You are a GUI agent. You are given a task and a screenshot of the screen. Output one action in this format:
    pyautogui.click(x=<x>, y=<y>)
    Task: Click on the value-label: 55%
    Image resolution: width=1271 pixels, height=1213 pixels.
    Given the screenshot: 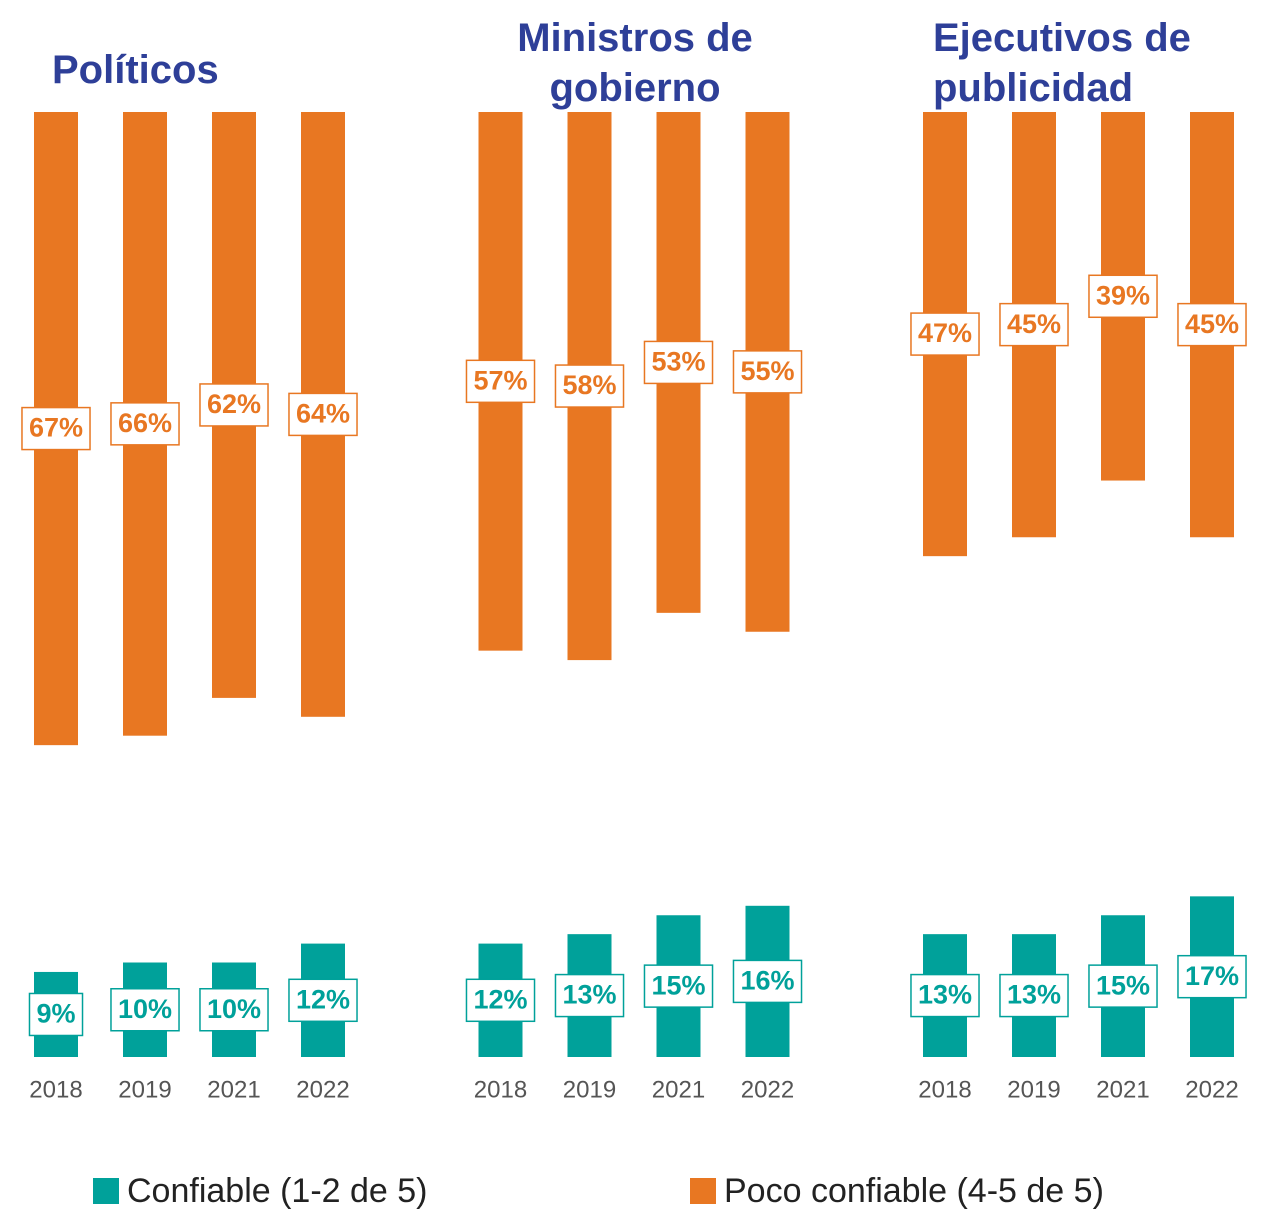 What is the action you would take?
    pyautogui.click(x=767, y=371)
    